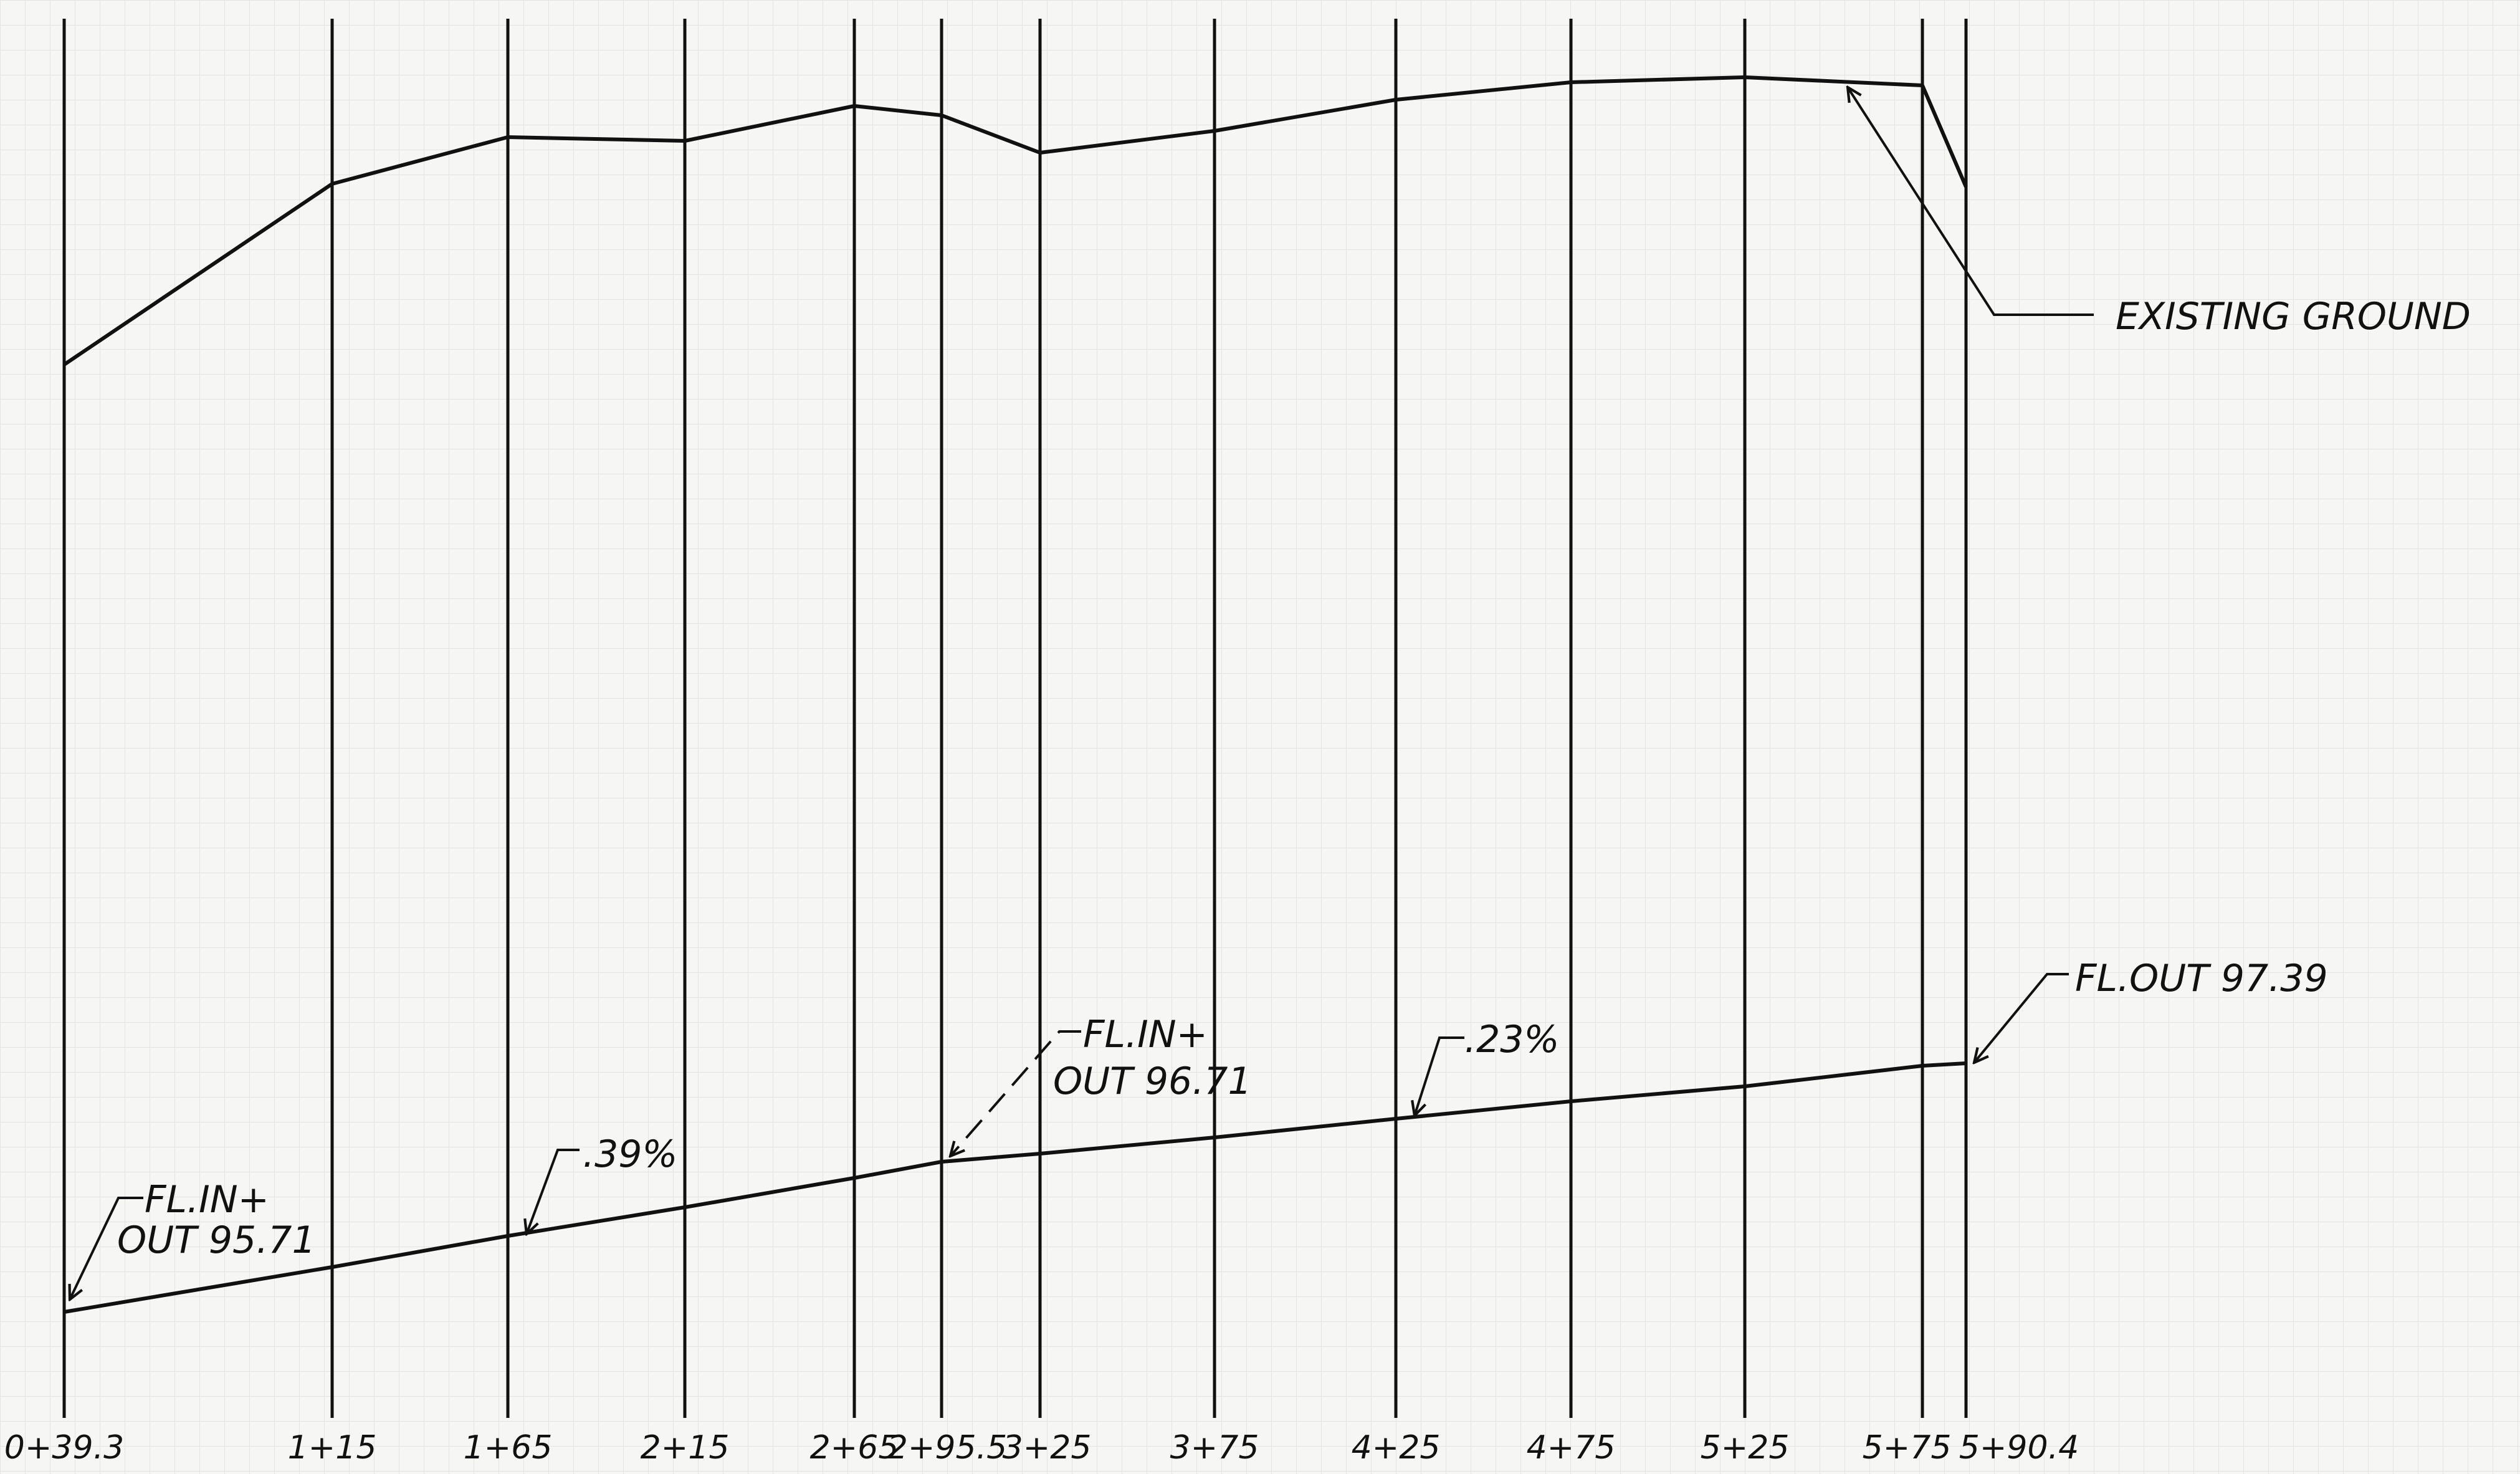 The image size is (2520, 1474). I want to click on fl-end-label: FL.OUT 97.39, so click(2201, 979).